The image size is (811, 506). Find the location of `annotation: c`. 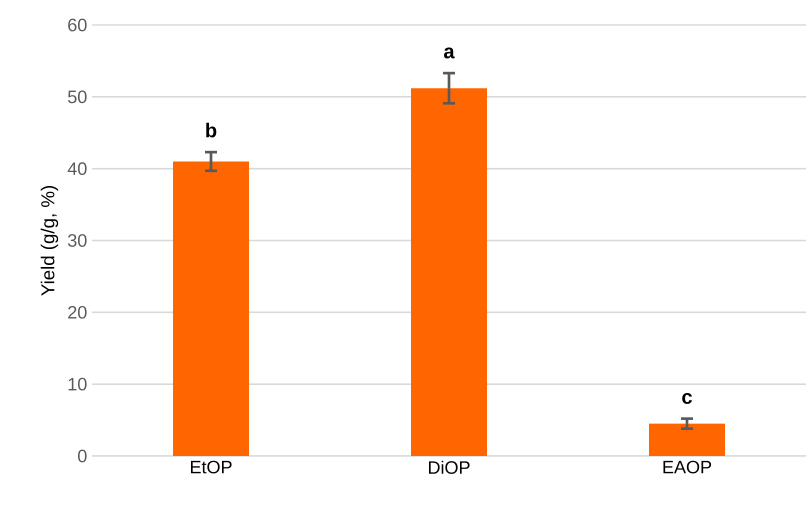

annotation: c is located at coordinates (687, 398).